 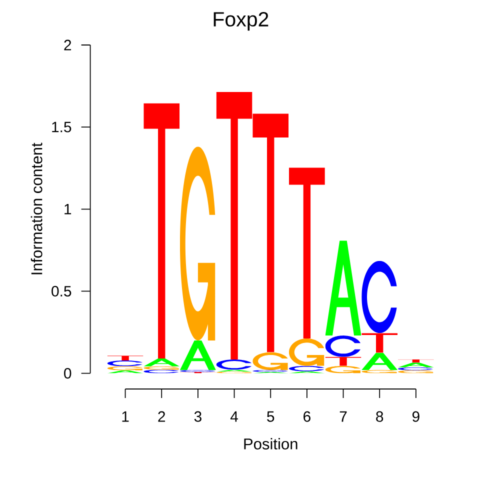 I want to click on y-tick-label: 1, so click(x=68, y=209).